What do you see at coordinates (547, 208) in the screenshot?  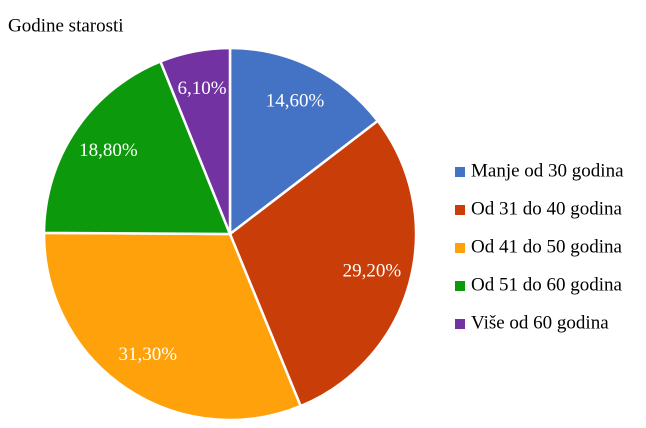 I see `legend-label: Od 31 do 40 godina` at bounding box center [547, 208].